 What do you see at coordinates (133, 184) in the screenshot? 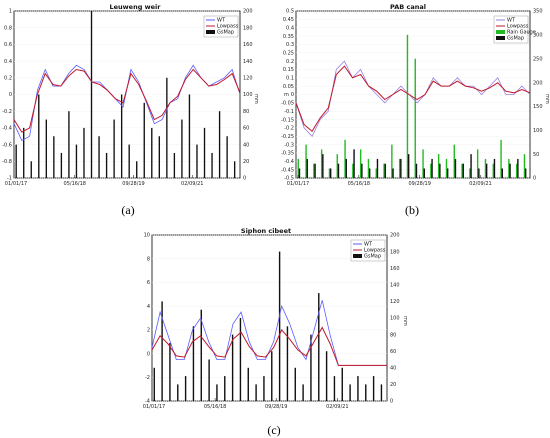
I see `x-tick-label: 09/28/19` at bounding box center [133, 184].